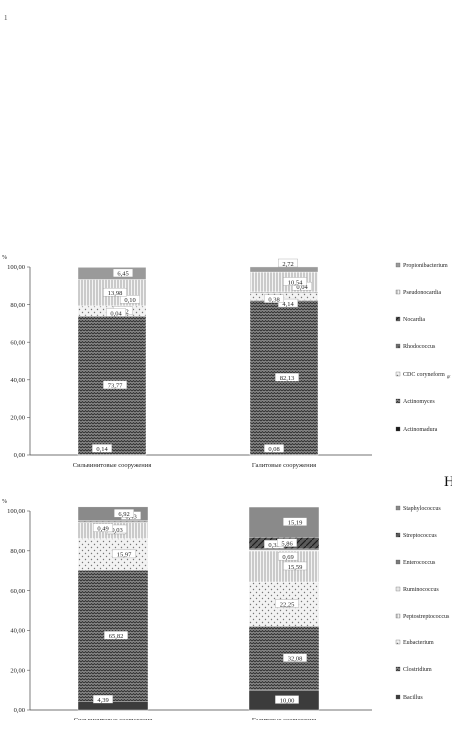 The image size is (452, 730). I want to click on data-label: 13,98, so click(115, 293).